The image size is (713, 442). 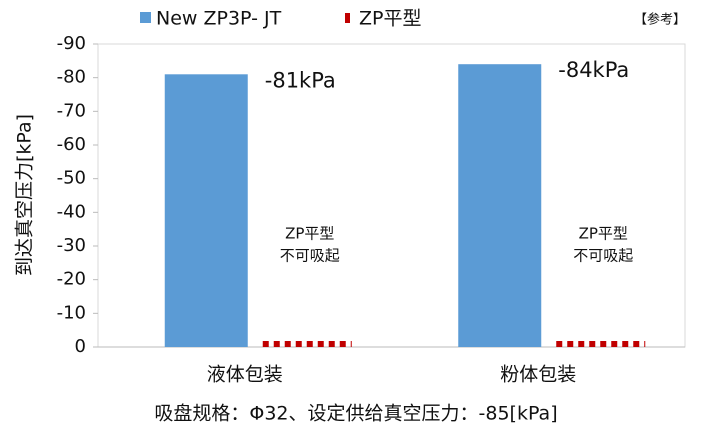 I want to click on y-tick-label: -30, so click(x=71, y=245).